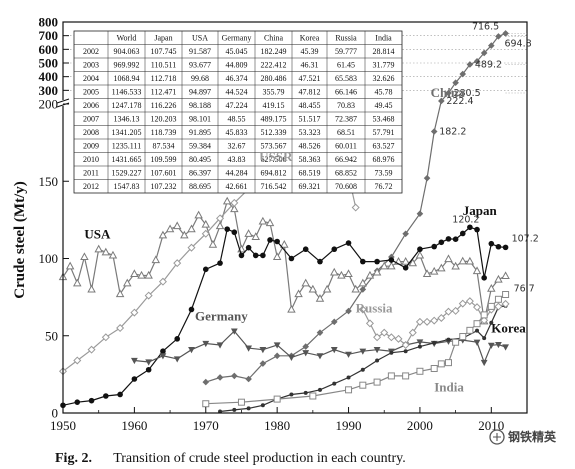 The image size is (575, 469). I want to click on point-india-1980, so click(277, 399).